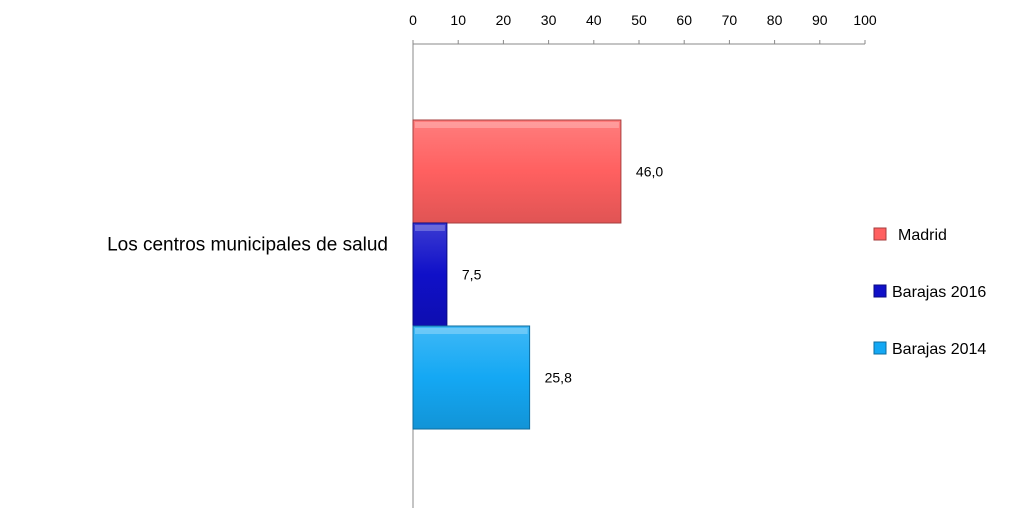 This screenshot has height=512, width=1025. Describe the element at coordinates (549, 20) in the screenshot. I see `x-tick-label: 30` at that location.